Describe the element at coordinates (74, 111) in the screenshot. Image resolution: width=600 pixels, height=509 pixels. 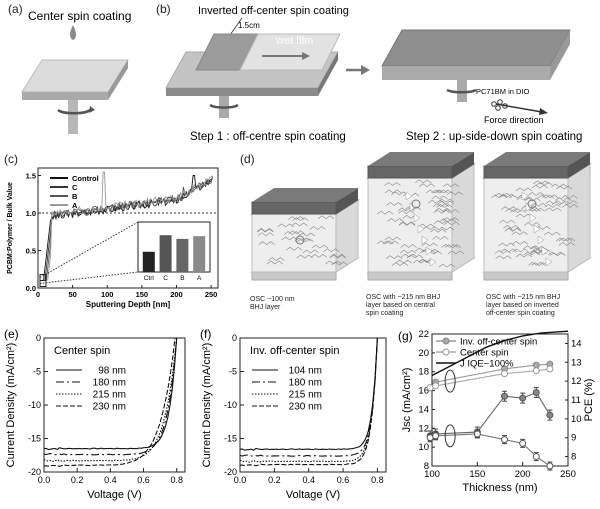
I see `rotation-arrow-icon` at that location.